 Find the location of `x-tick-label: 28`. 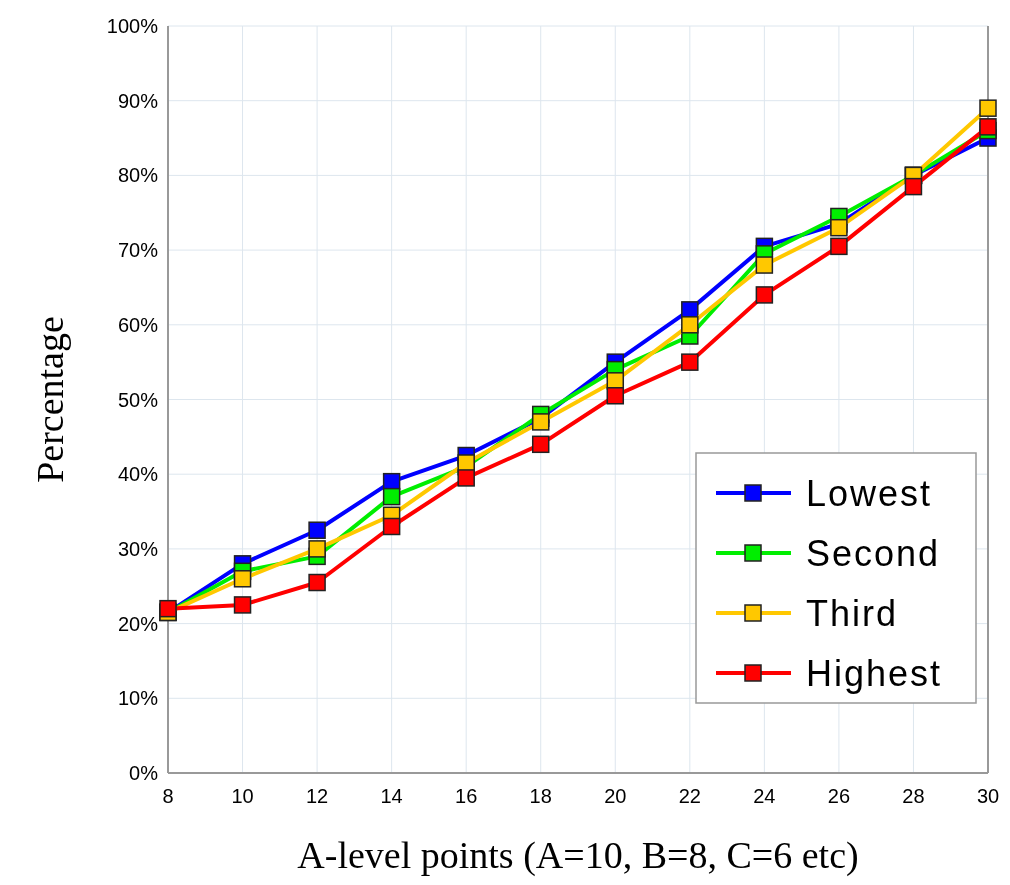

x-tick-label: 28 is located at coordinates (913, 796).